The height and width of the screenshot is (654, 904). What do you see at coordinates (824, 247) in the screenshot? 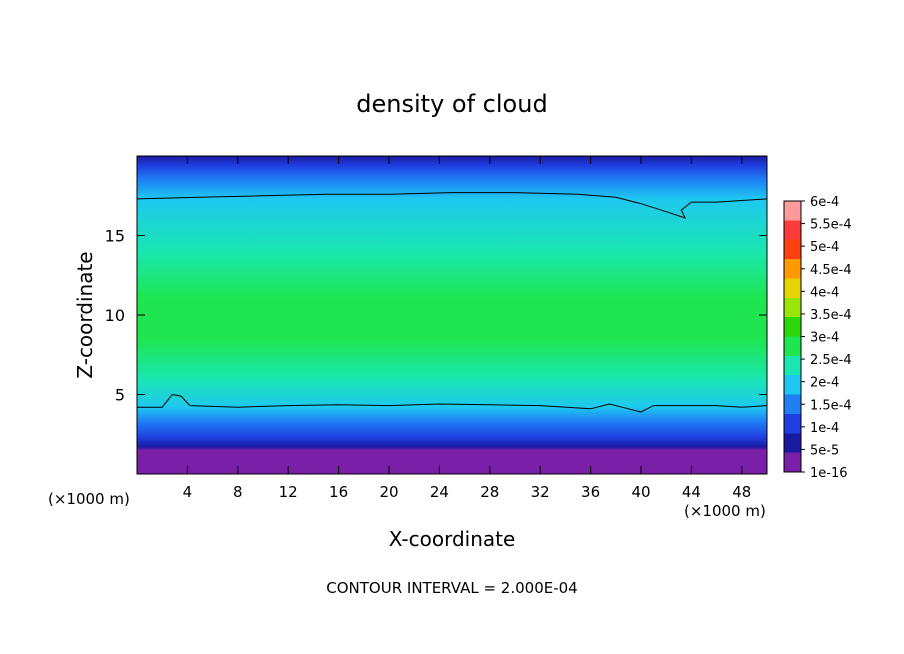
I see `colorbar-label: 5e-4` at bounding box center [824, 247].